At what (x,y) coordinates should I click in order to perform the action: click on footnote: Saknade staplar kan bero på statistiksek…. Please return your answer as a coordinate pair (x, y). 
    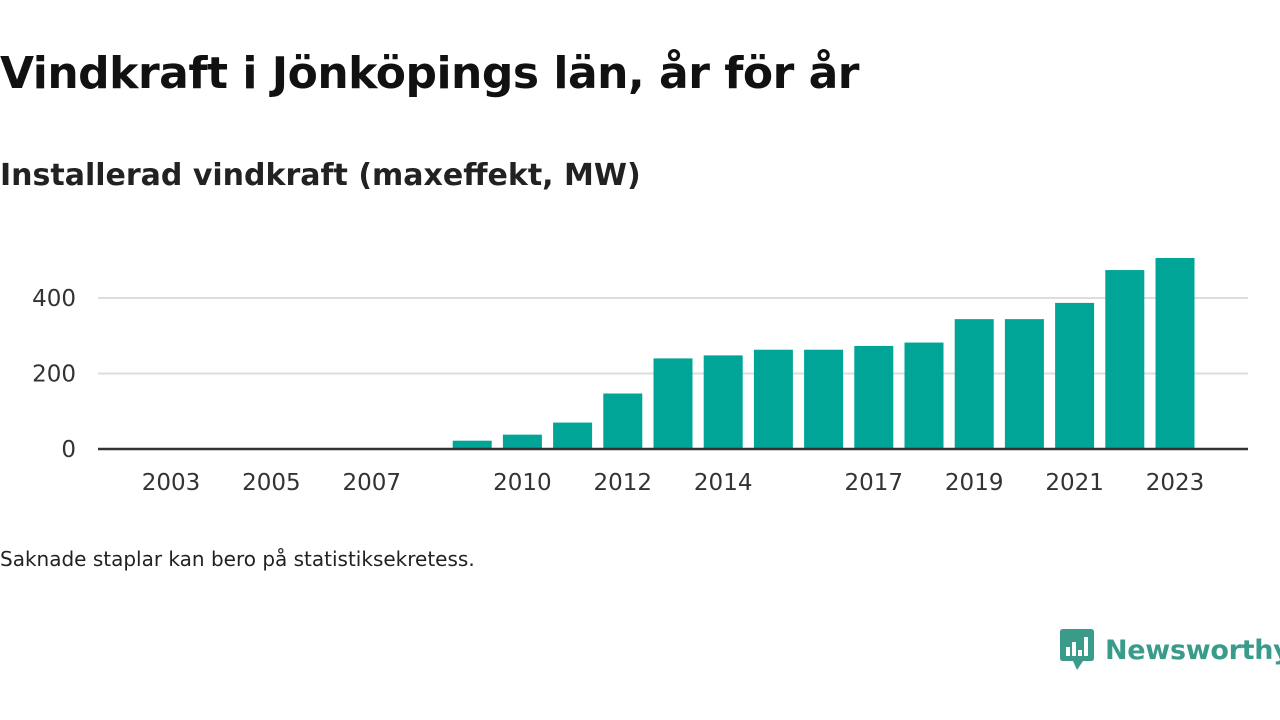
    Looking at the image, I should click on (237, 559).